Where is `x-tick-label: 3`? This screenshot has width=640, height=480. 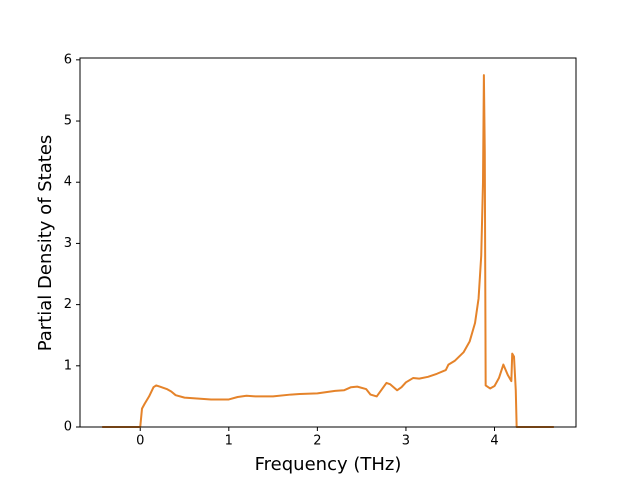
x-tick-label: 3 is located at coordinates (406, 441).